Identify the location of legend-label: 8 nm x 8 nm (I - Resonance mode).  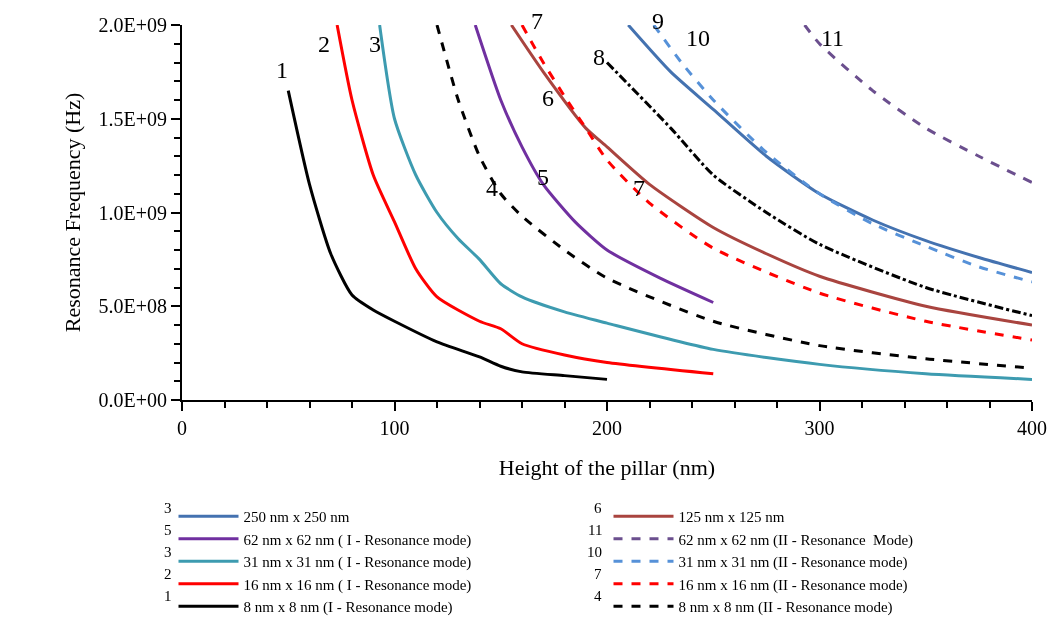
(348, 608).